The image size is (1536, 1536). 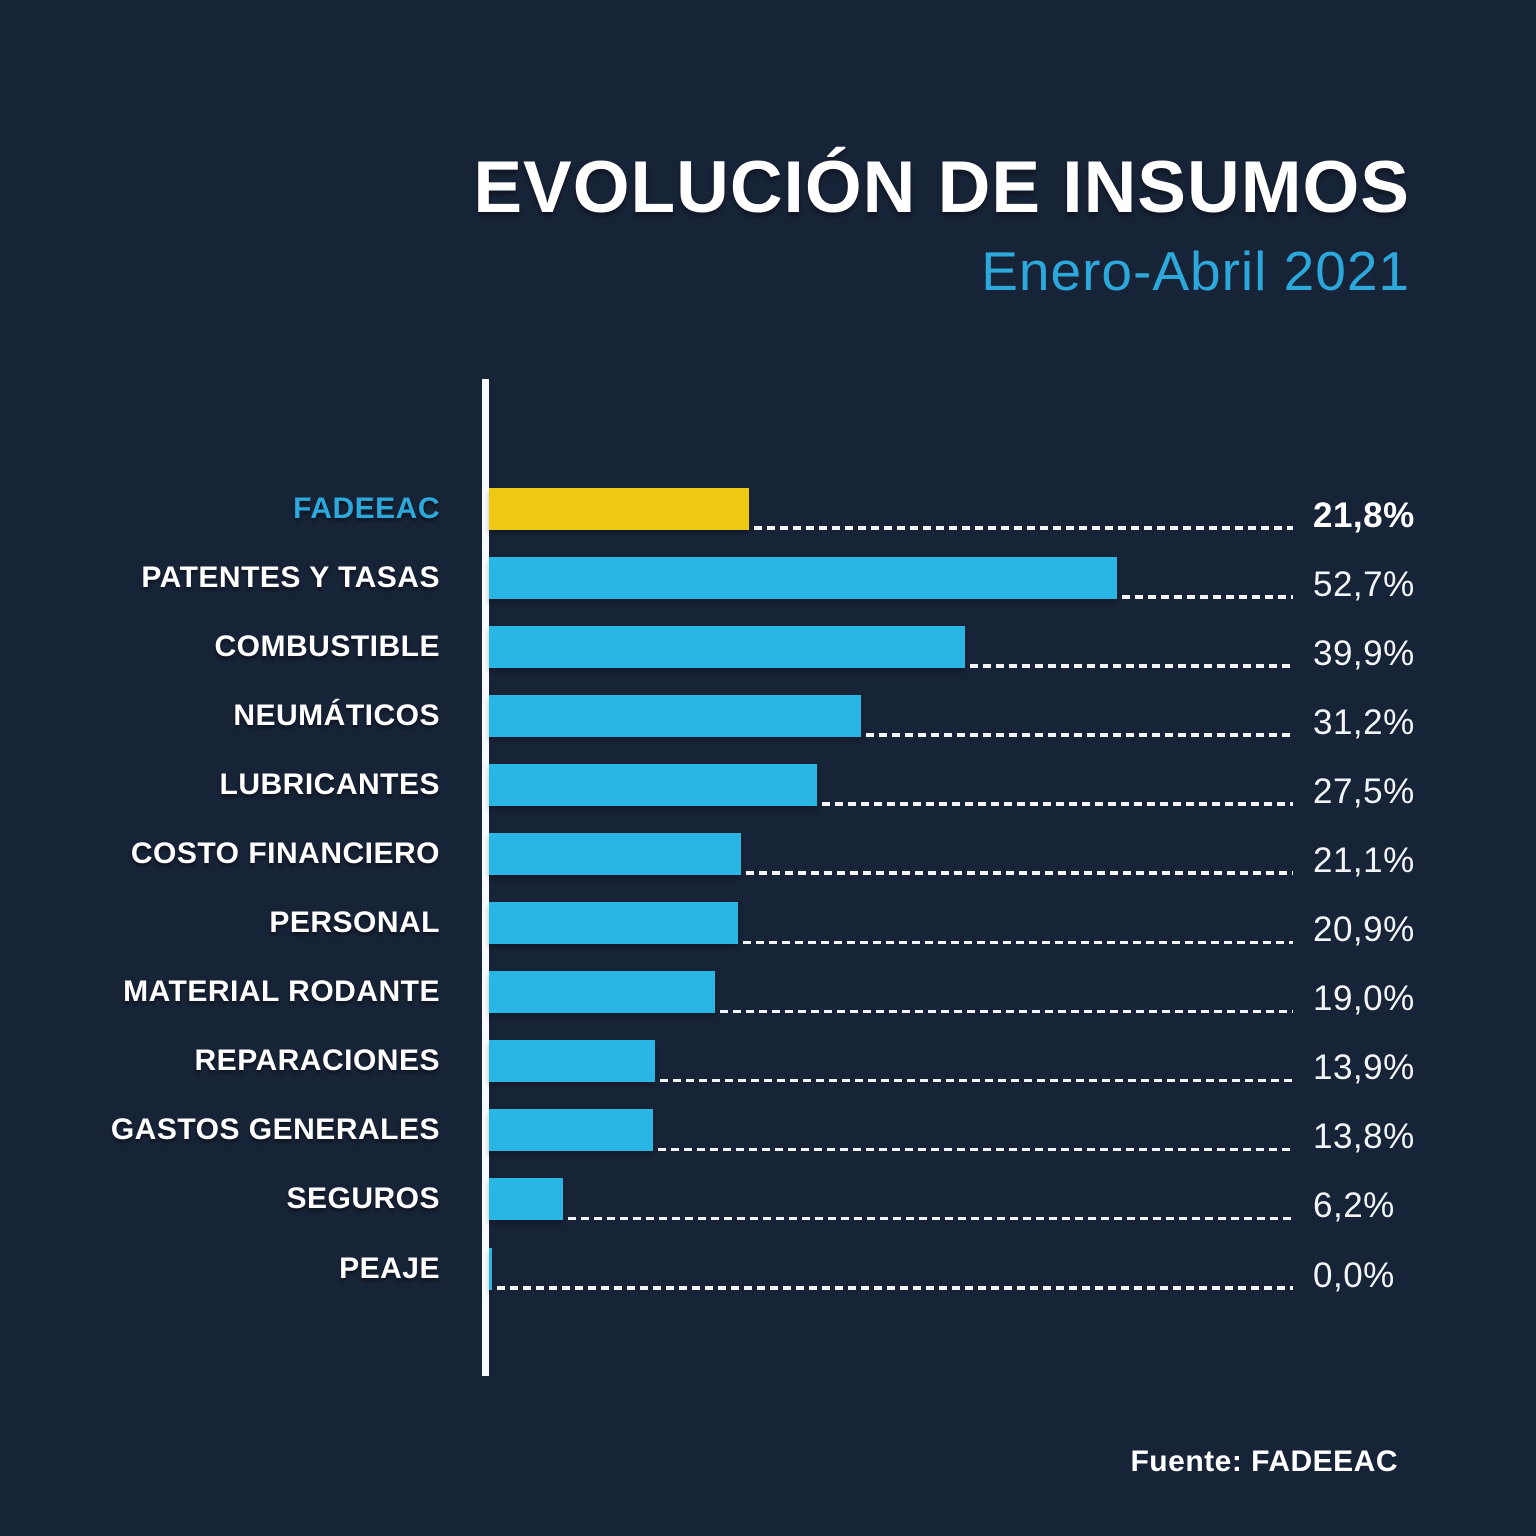 What do you see at coordinates (329, 784) in the screenshot?
I see `category-label: LUBRICANTES` at bounding box center [329, 784].